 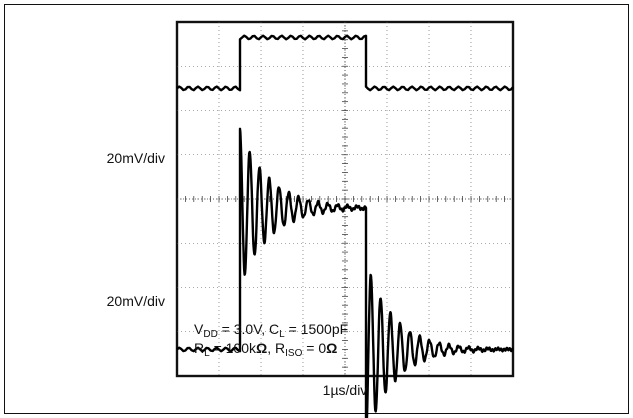 What do you see at coordinates (136, 158) in the screenshot?
I see `ch1-scale-label: 20mV/div` at bounding box center [136, 158].